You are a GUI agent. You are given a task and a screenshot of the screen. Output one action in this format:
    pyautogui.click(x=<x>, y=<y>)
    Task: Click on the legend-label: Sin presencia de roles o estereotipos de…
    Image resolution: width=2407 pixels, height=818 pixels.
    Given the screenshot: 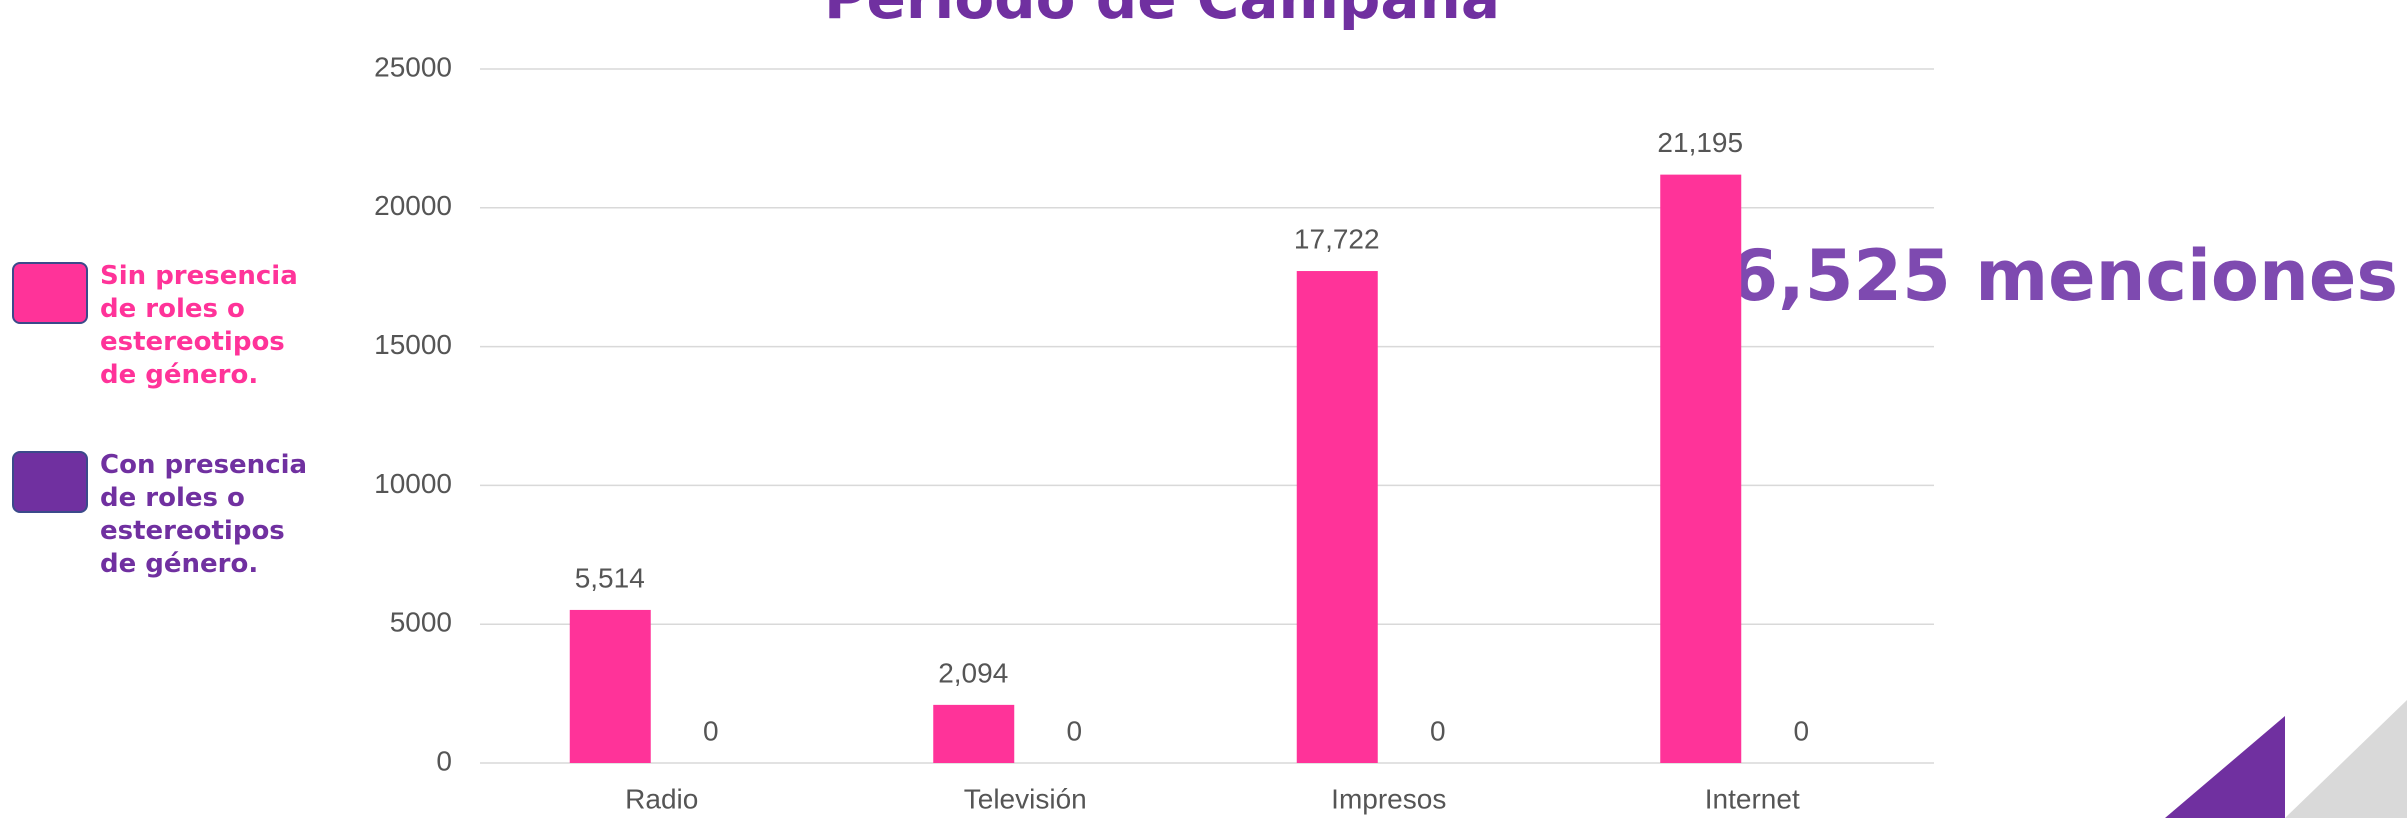 What is the action you would take?
    pyautogui.click(x=199, y=325)
    